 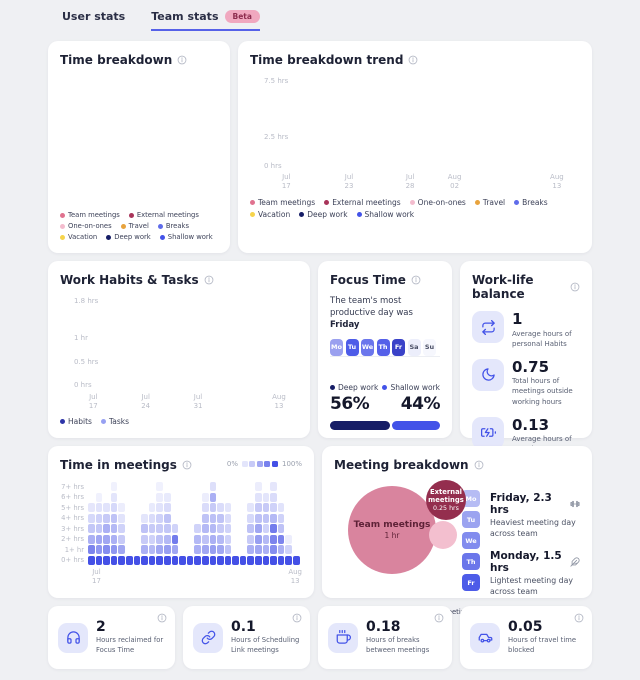 What do you see at coordinates (276, 81) in the screenshot?
I see `y-axis-tick: 7.5 hrs` at bounding box center [276, 81].